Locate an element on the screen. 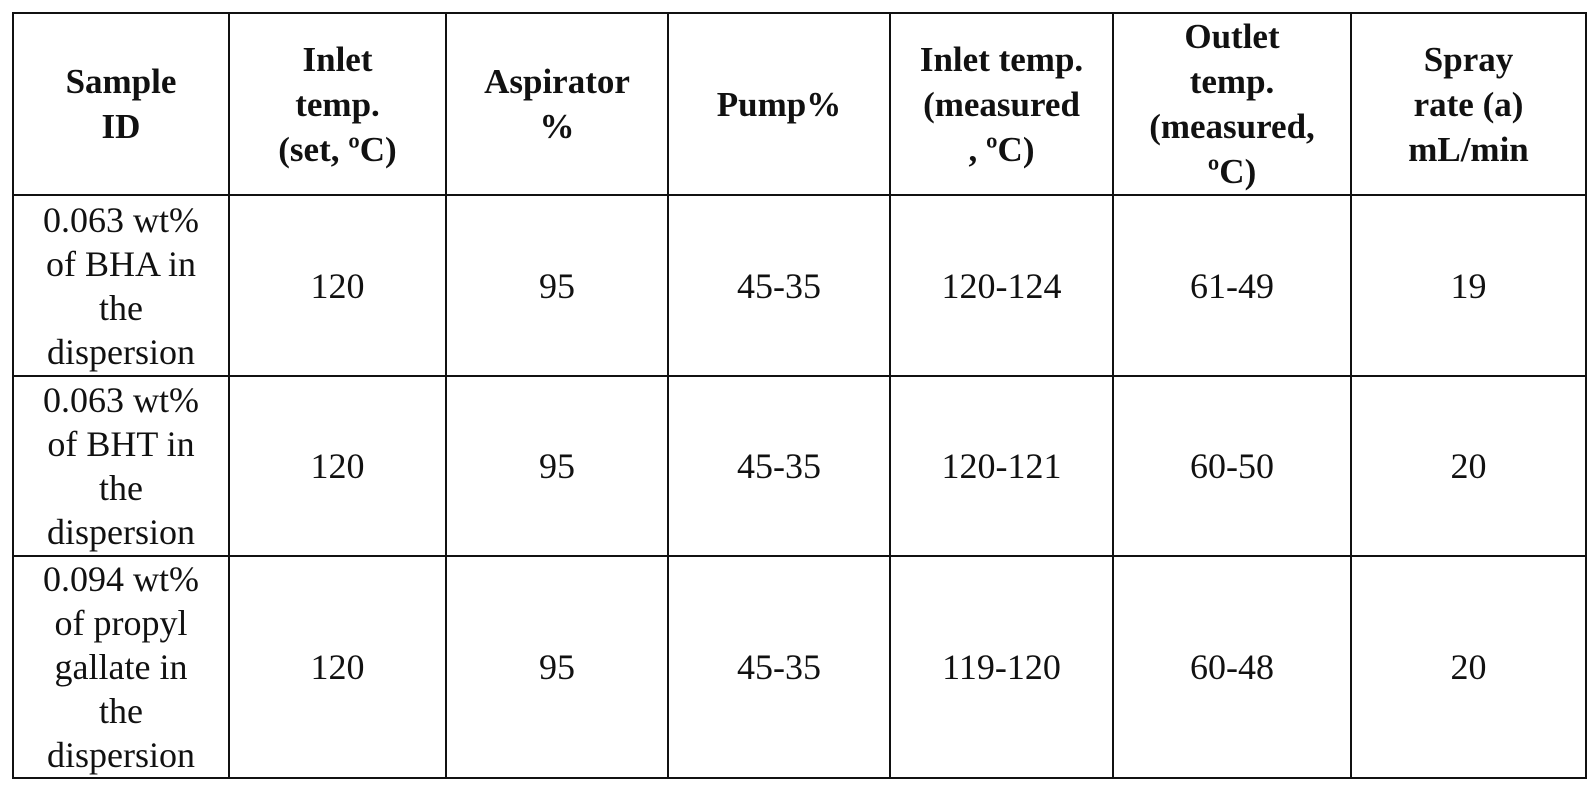 This screenshot has width=1596, height=799. cell-sample-id: 0.063 wt% of BHA in the dispersion is located at coordinates (121, 285).